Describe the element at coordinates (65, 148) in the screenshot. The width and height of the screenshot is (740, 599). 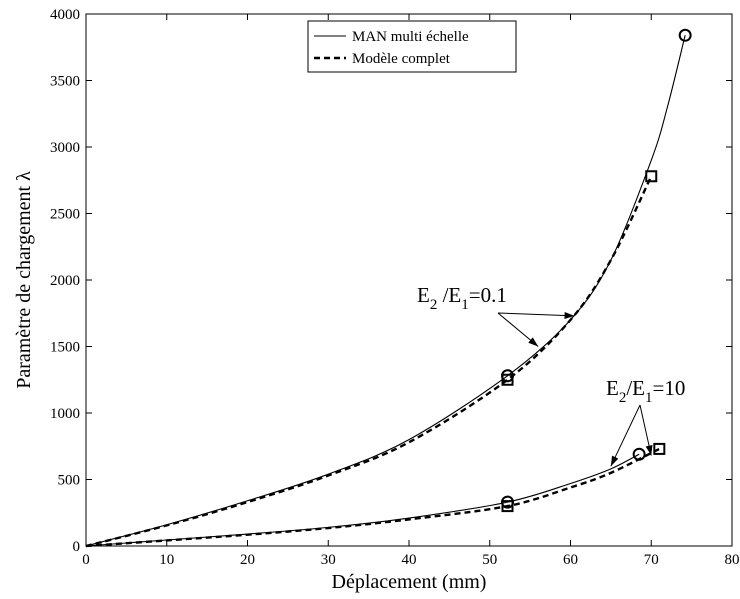
I see `y-tick-label-3000: 3000` at that location.